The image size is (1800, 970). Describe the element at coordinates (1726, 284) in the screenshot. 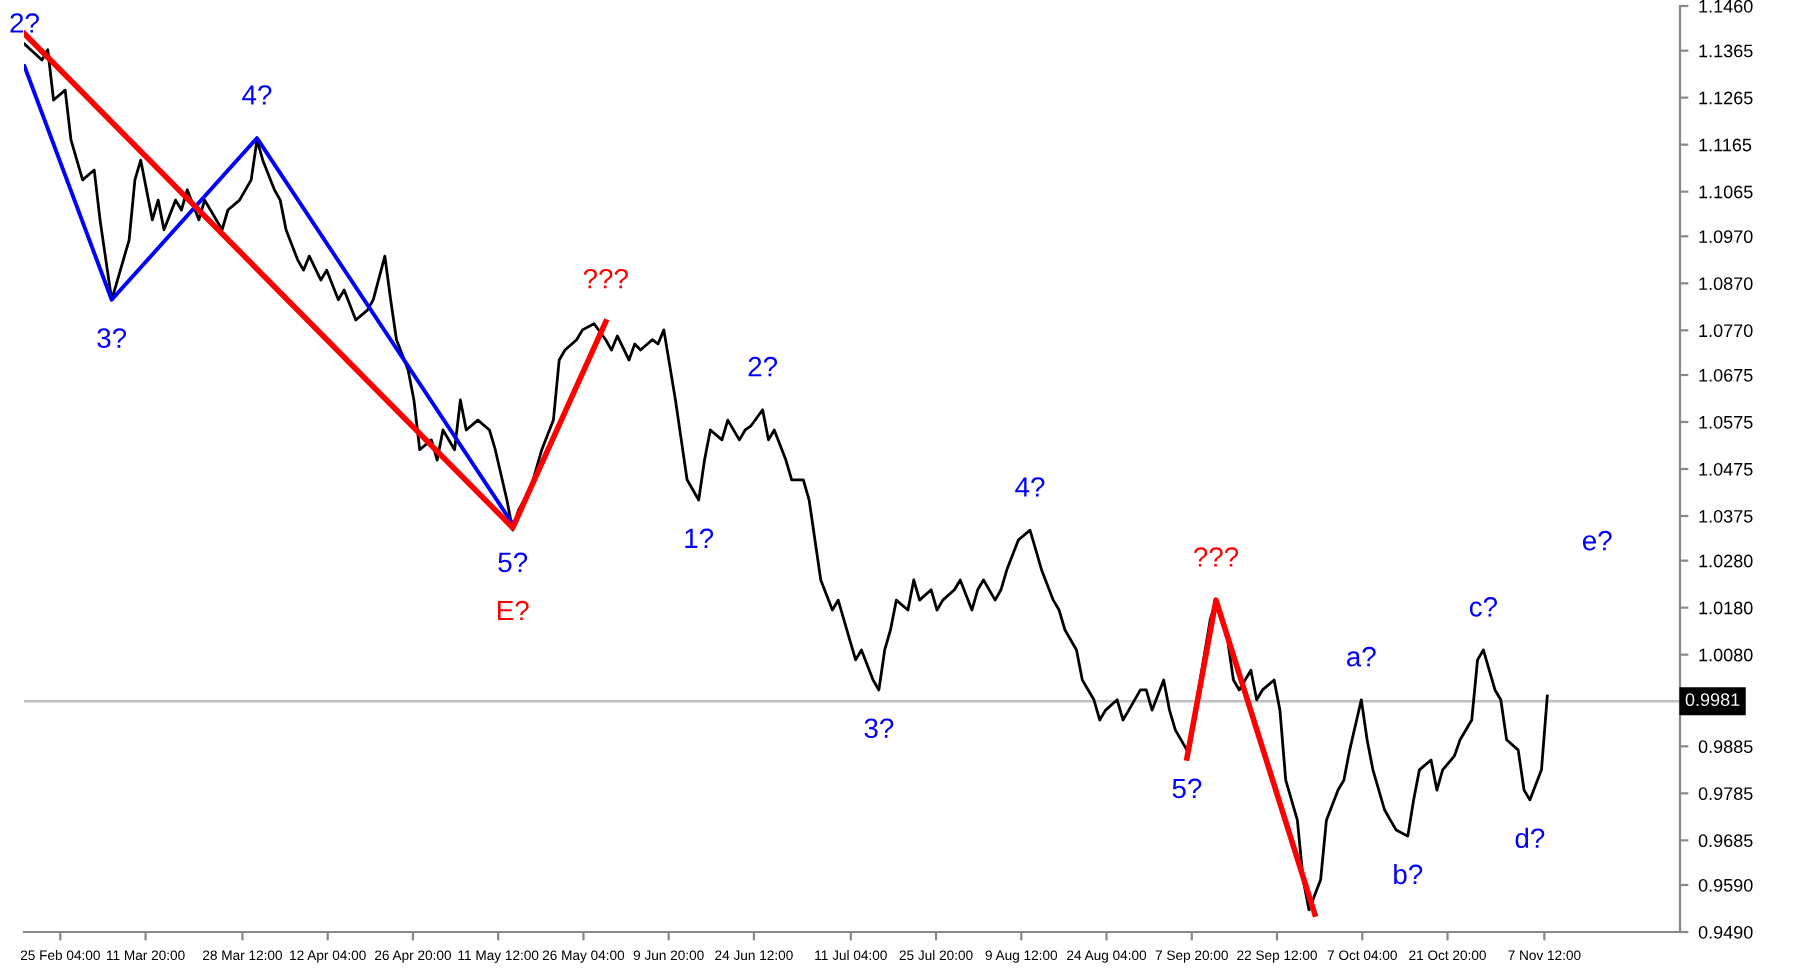

I see `y-tick-label: 1.0870` at that location.